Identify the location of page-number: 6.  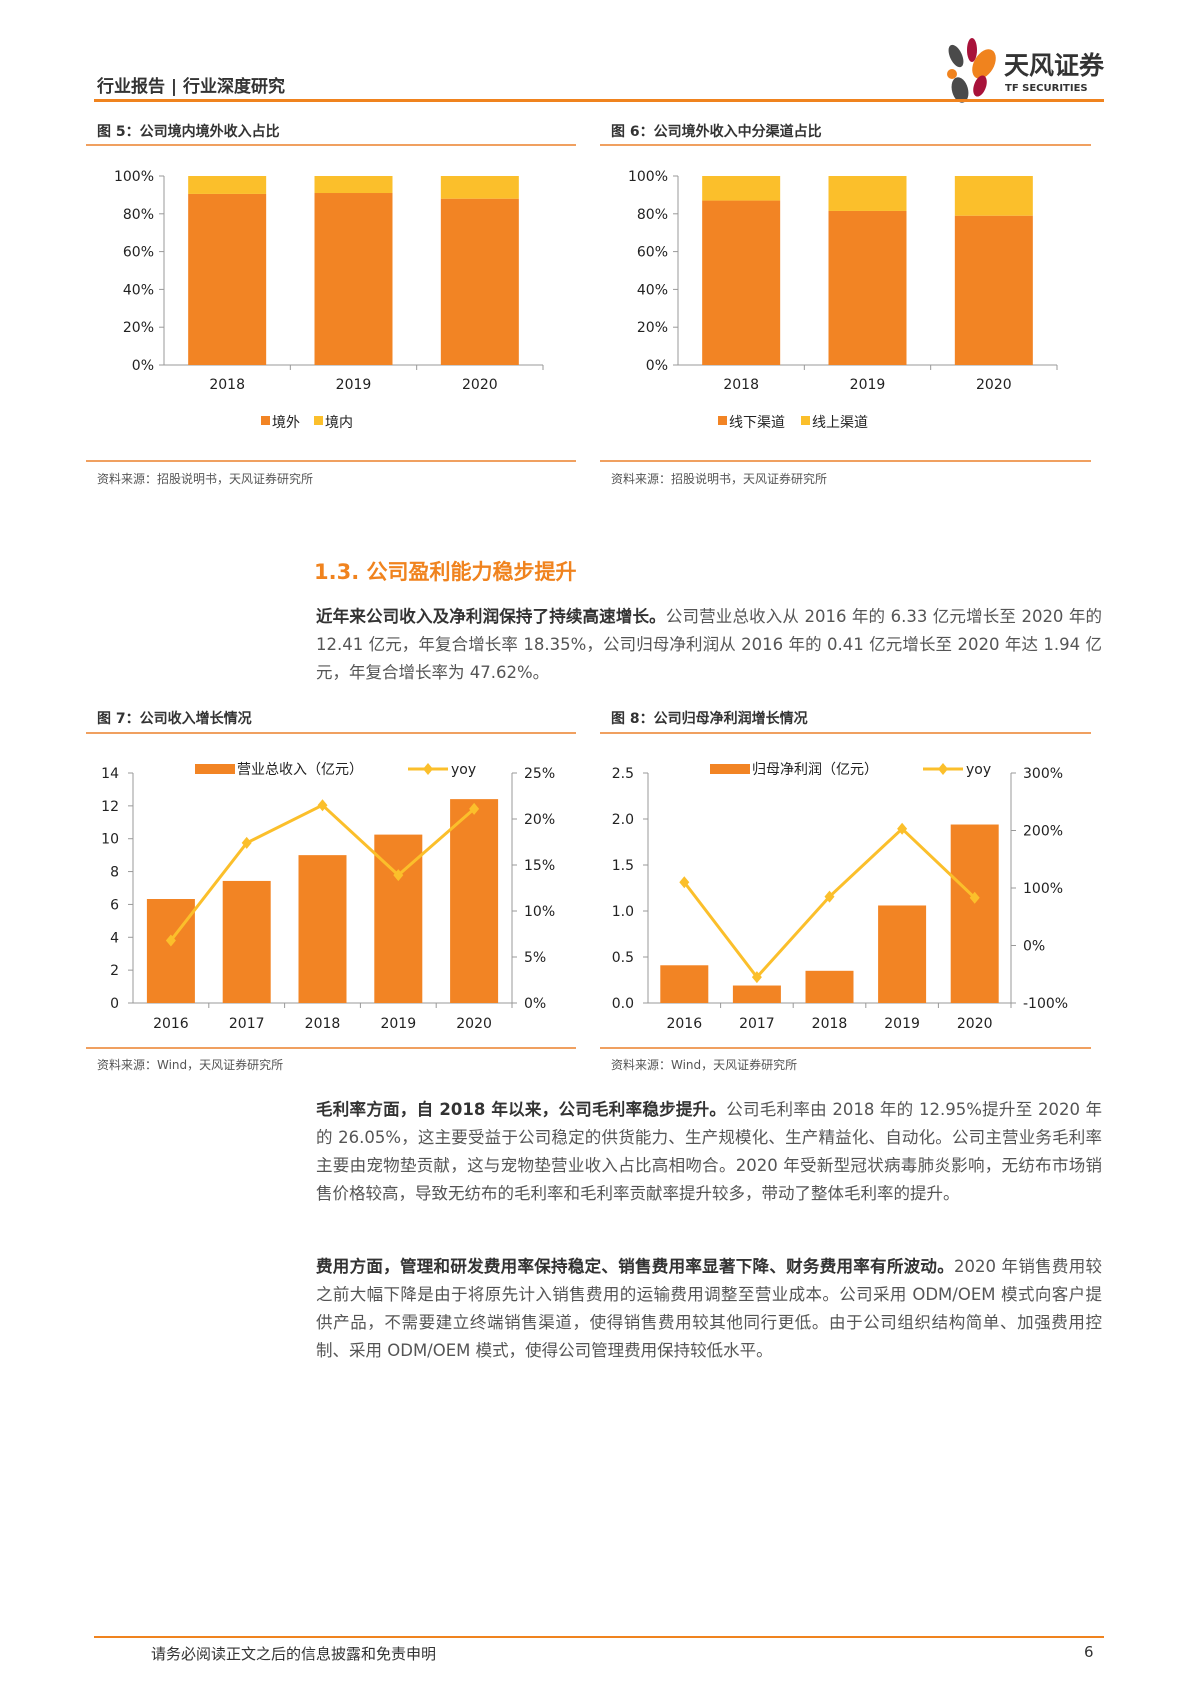
(1089, 1652).